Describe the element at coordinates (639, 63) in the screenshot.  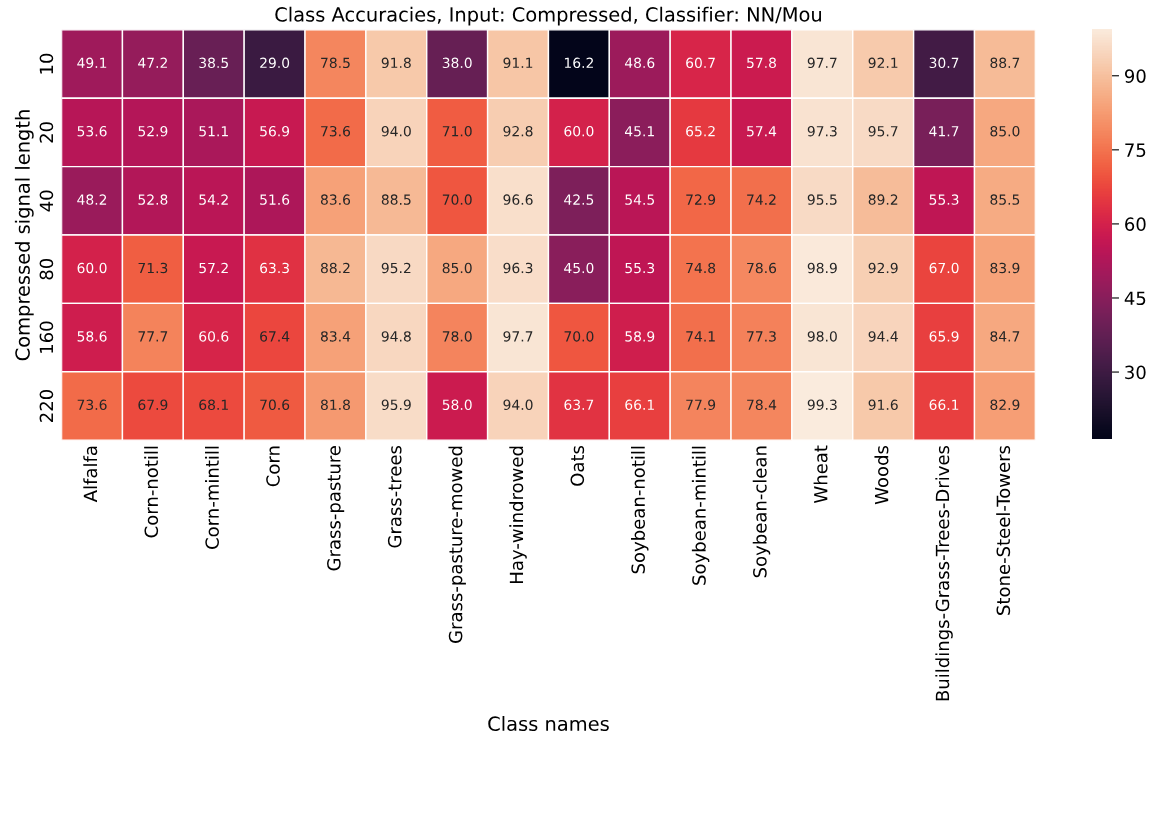
I see `data-label: 48.6` at that location.